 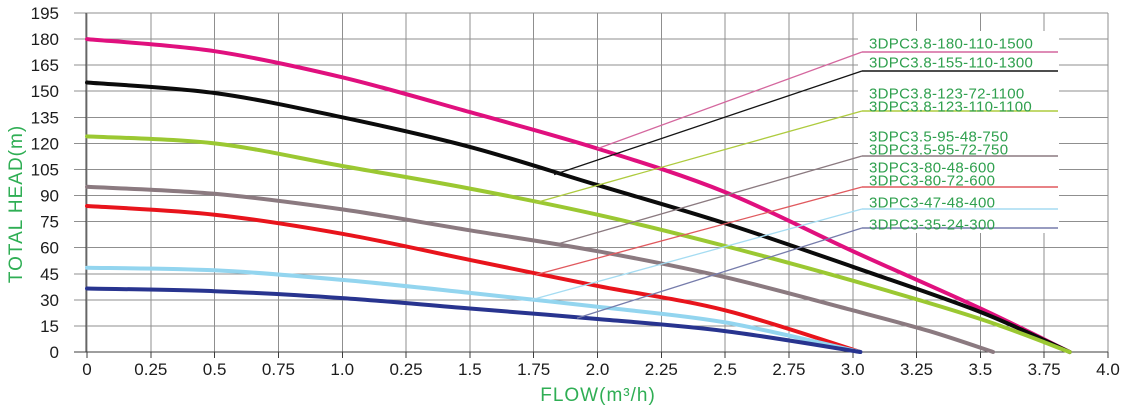 What do you see at coordinates (215, 369) in the screenshot?
I see `x-tick-label: 0.5` at bounding box center [215, 369].